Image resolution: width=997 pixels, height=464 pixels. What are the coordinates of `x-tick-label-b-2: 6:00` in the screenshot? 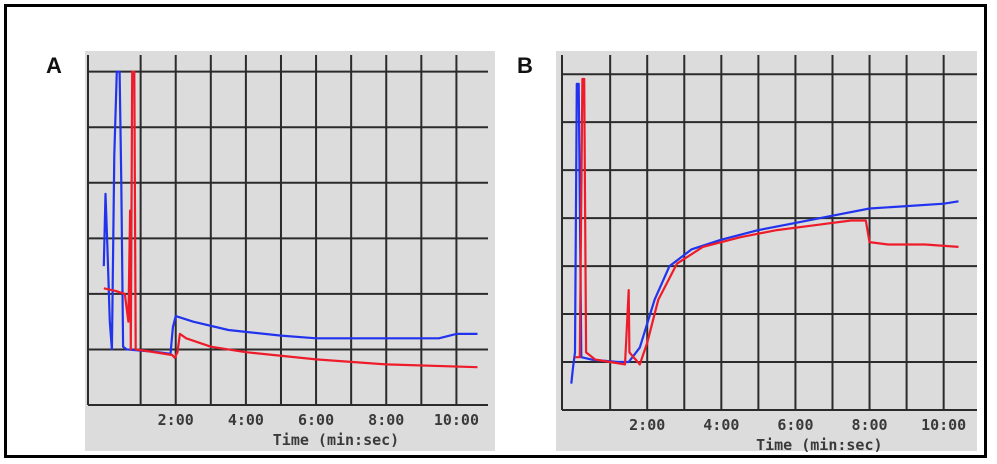 It's located at (795, 425).